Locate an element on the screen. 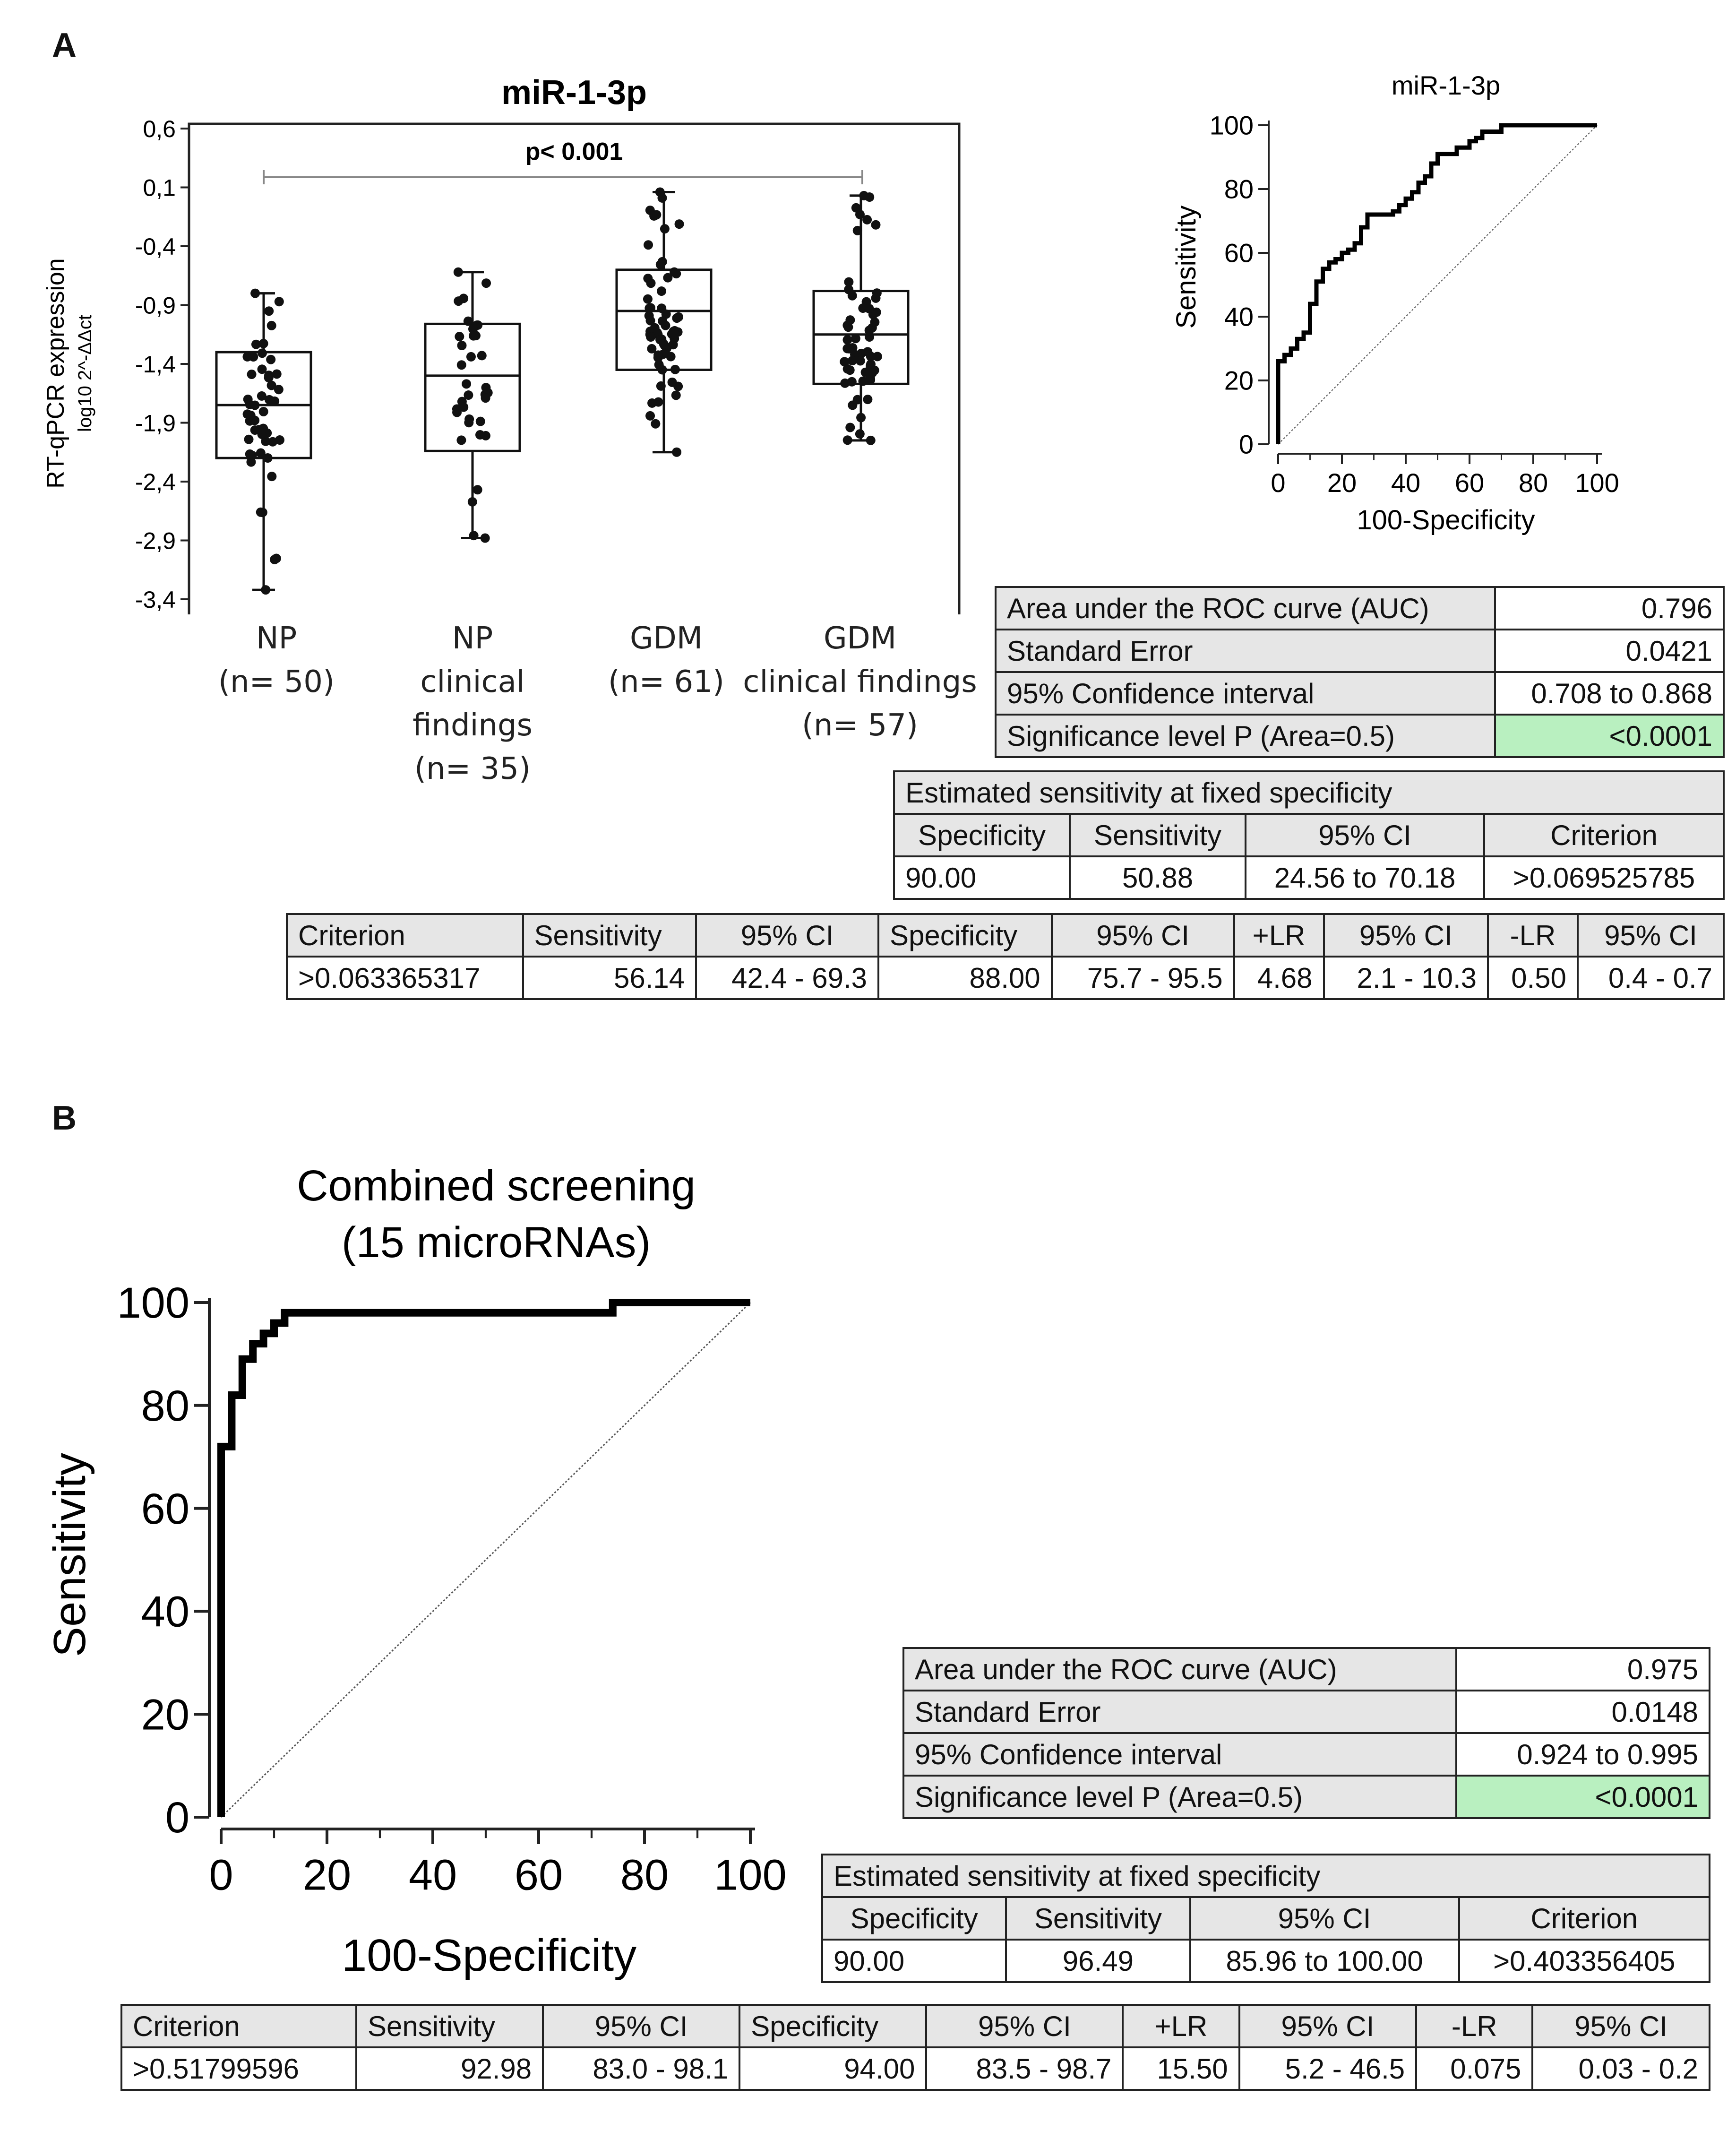 Image resolution: width=1736 pixels, height=2131 pixels. roc-y-tick-label: 100 is located at coordinates (1232, 125).